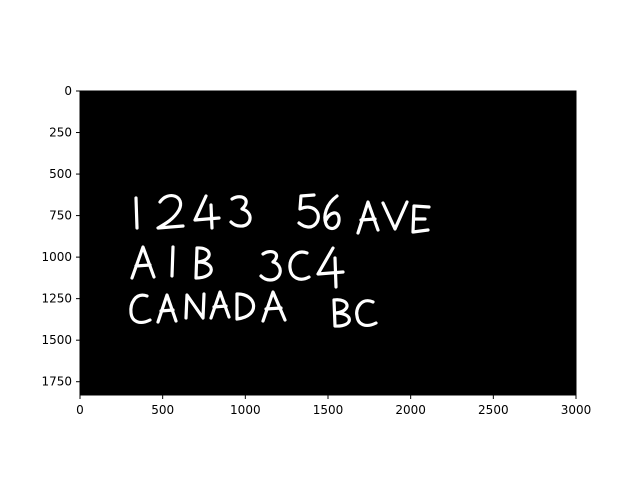  What do you see at coordinates (56, 340) in the screenshot?
I see `y-tick-label: 1500` at bounding box center [56, 340].